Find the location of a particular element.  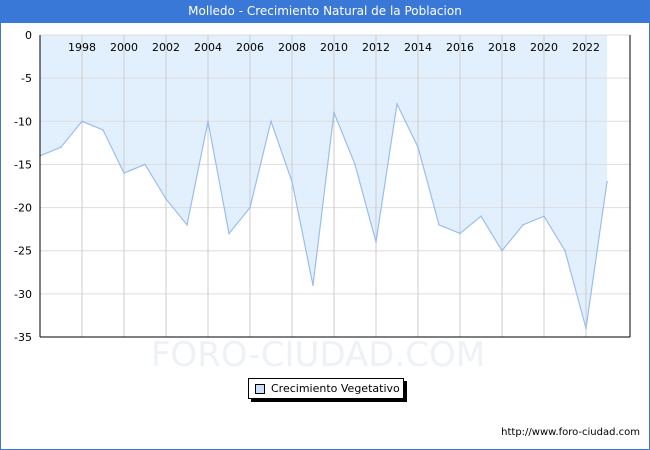

y-tick-label: -20 is located at coordinates (23, 208).